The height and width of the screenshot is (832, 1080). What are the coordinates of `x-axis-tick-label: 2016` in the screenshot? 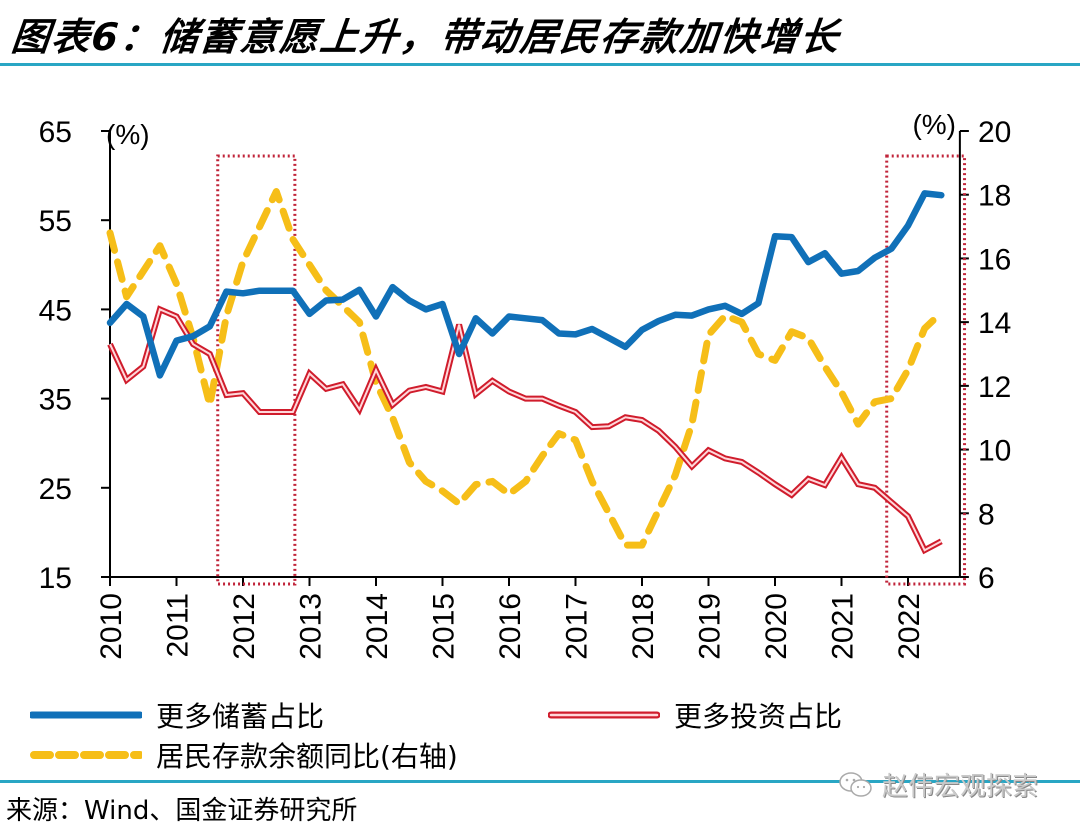 It's located at (510, 626).